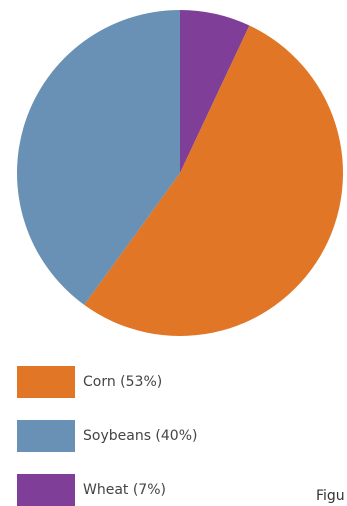  I want to click on legend-swatch-soybeans, so click(46, 436).